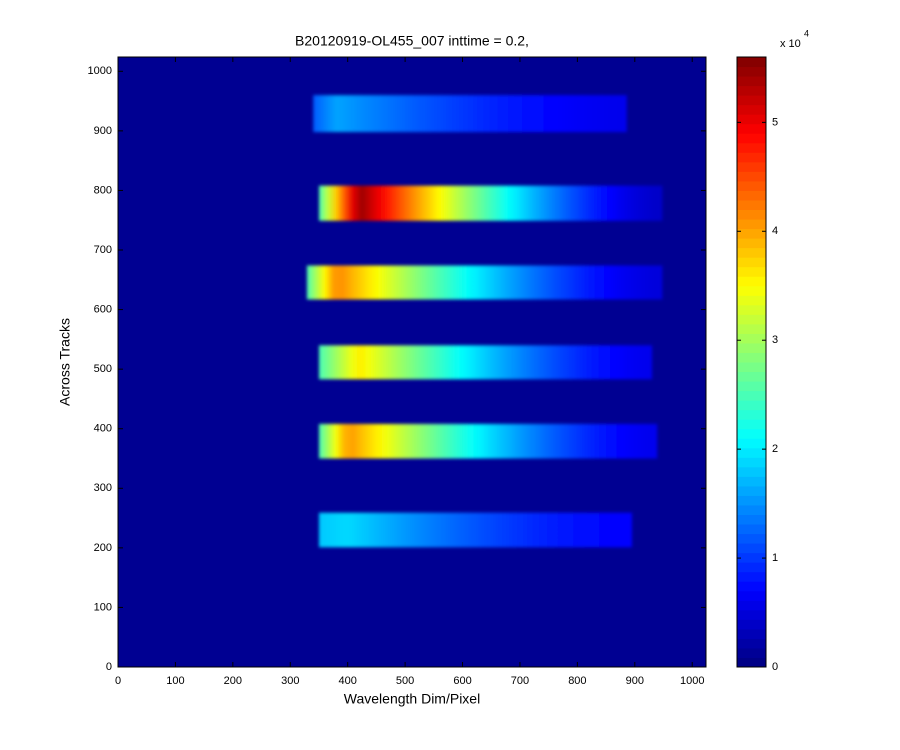  I want to click on colorbar-box, so click(751, 362).